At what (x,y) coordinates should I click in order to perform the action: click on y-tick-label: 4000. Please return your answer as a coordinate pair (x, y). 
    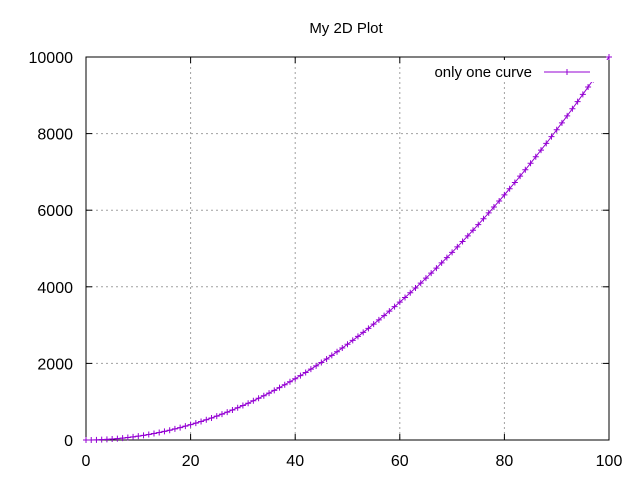
    Looking at the image, I should click on (55, 288).